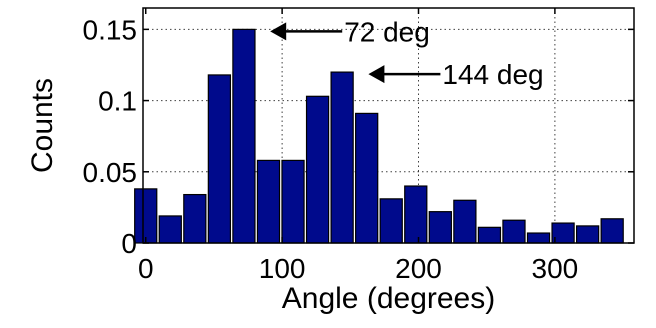 The image size is (656, 328). I want to click on y-tick-label: 0.1, so click(117, 101).